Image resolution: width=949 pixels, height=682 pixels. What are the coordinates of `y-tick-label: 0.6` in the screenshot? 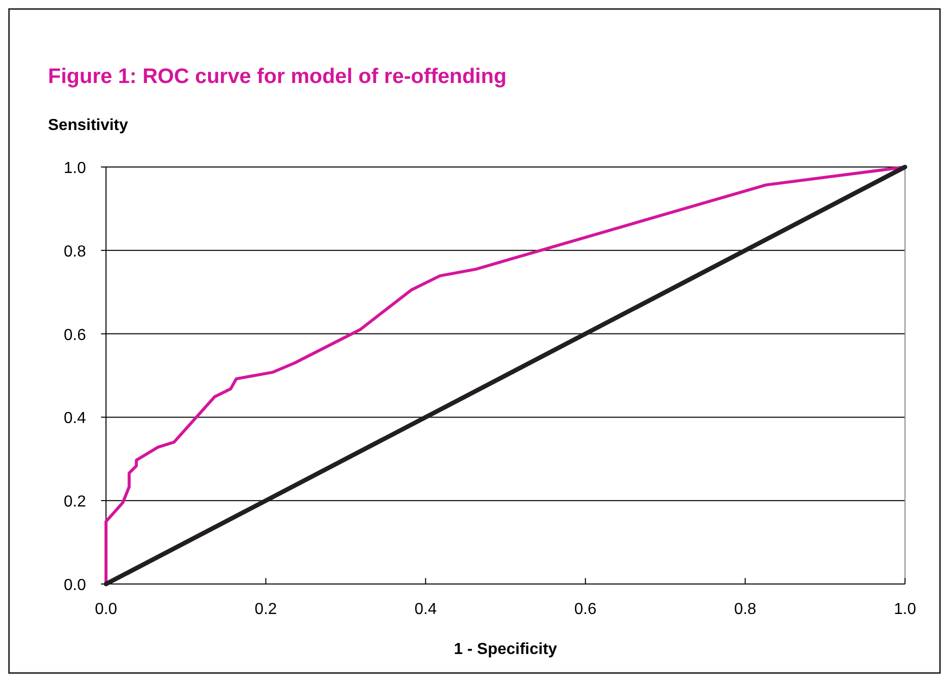 It's located at (75, 335).